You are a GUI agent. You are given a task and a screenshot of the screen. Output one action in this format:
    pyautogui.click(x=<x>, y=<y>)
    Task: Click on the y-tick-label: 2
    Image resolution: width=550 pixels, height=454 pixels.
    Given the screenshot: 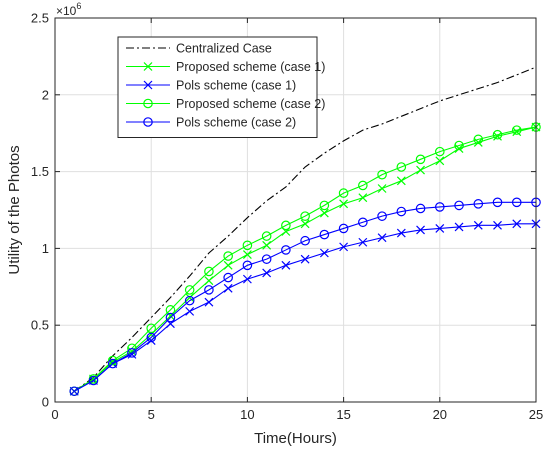 What is the action you would take?
    pyautogui.click(x=45, y=94)
    